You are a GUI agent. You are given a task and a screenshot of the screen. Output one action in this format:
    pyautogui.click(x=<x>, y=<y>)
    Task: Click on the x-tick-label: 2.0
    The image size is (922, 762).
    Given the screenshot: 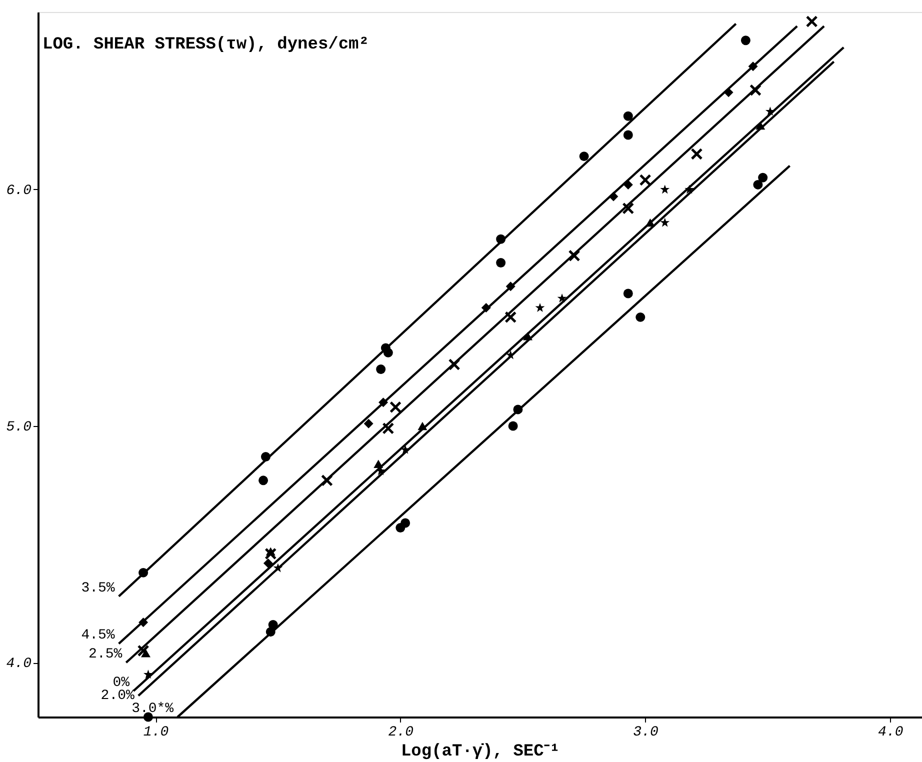 What is the action you would take?
    pyautogui.click(x=401, y=732)
    